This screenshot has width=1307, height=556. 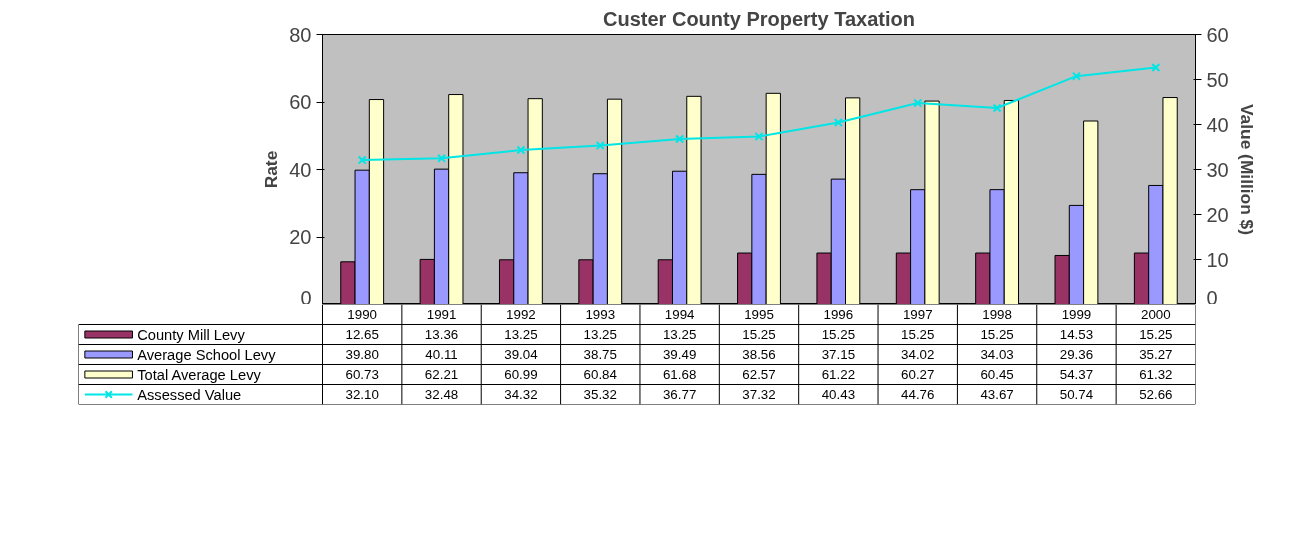 I want to click on data-label: 12.65, so click(x=362, y=334).